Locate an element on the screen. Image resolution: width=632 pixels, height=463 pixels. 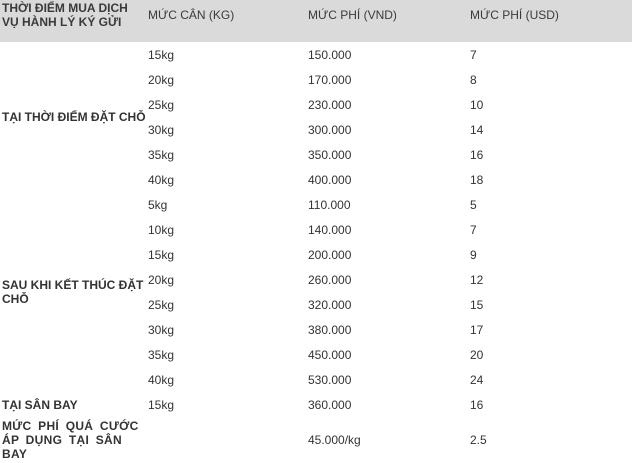
fee-usd-cell: 9 is located at coordinates (473, 254).